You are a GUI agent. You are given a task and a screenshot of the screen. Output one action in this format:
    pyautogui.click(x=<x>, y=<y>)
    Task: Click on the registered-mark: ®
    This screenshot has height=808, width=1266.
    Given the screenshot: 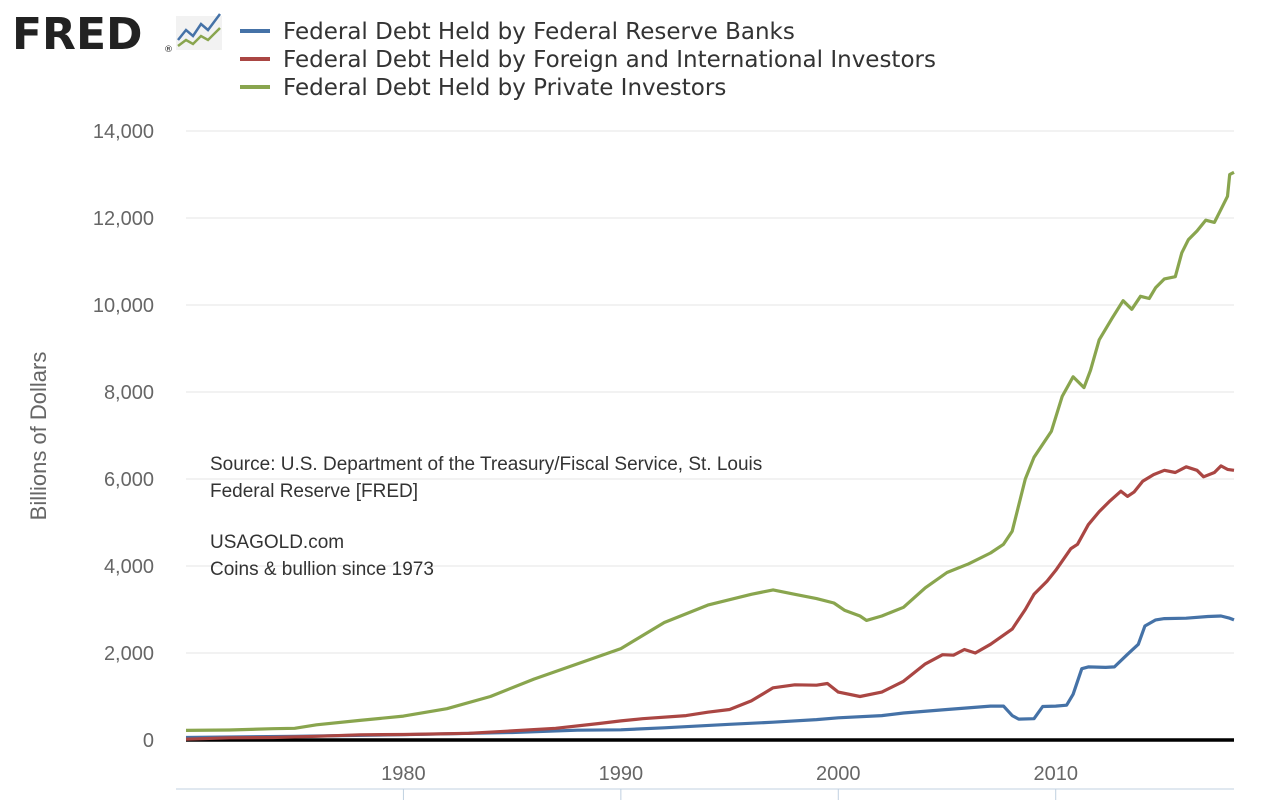 What is the action you would take?
    pyautogui.click(x=168, y=50)
    